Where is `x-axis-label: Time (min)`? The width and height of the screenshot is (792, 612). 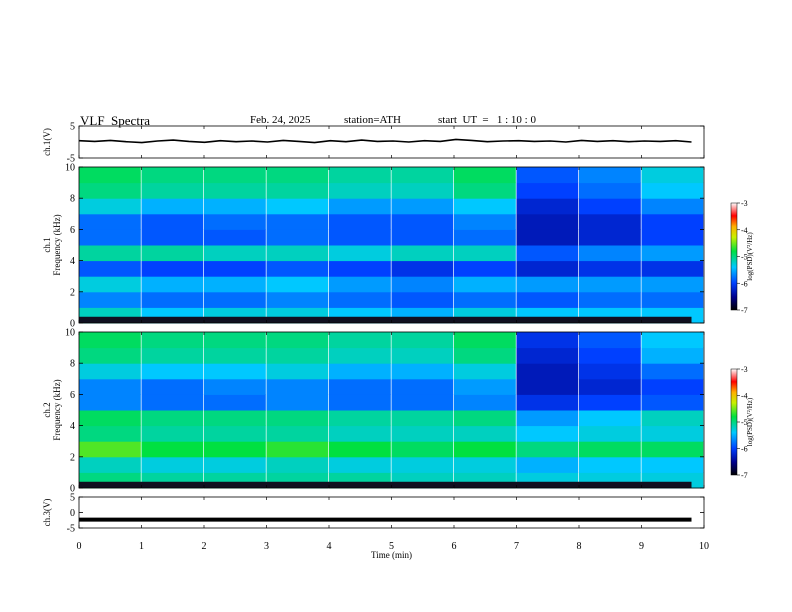 x-axis-label: Time (min) is located at coordinates (391, 555).